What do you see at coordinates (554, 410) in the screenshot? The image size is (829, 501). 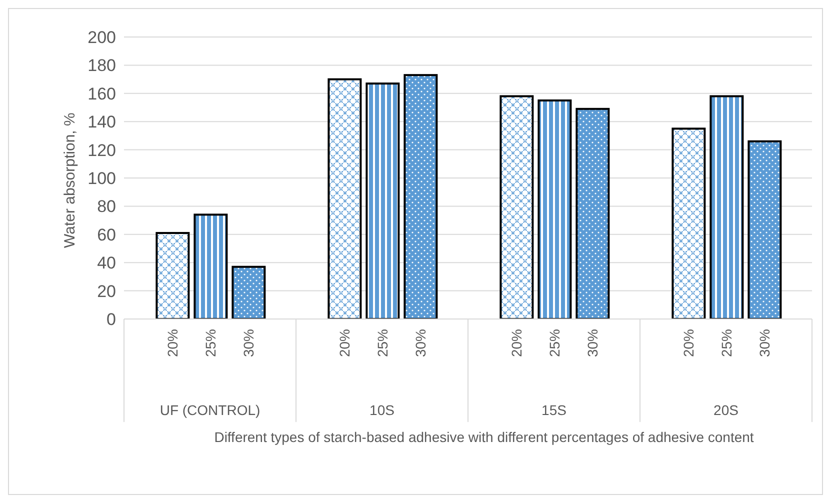 I see `x-tick-label: 15S` at bounding box center [554, 410].